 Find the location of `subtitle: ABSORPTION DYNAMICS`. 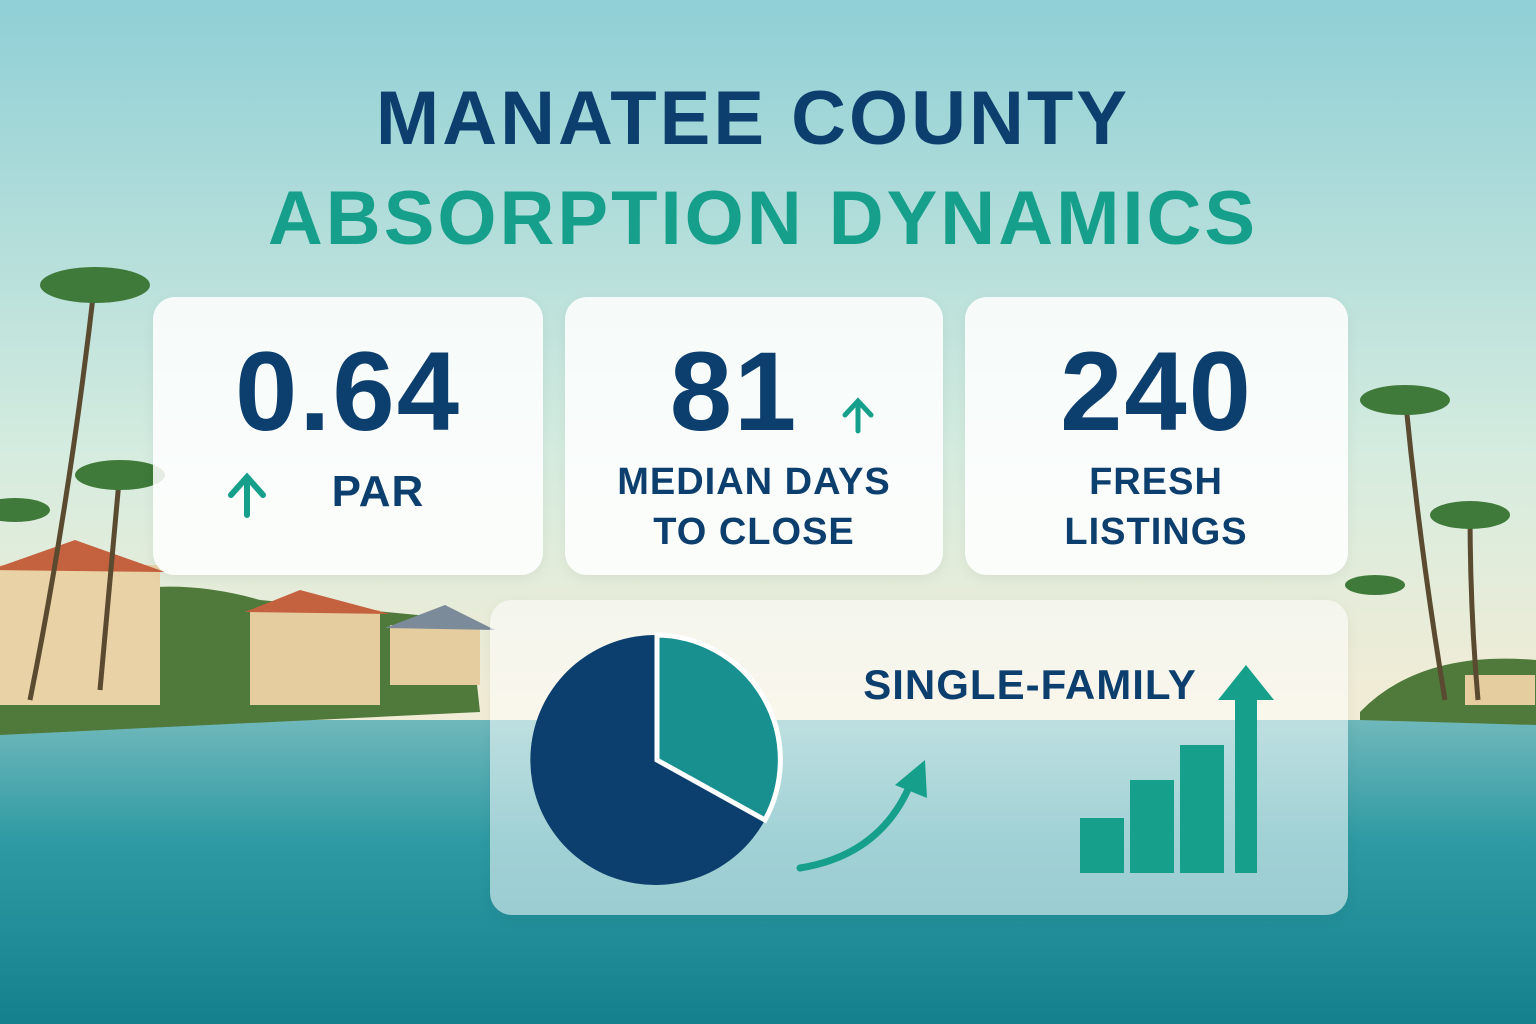

subtitle: ABSORPTION DYNAMICS is located at coordinates (763, 218).